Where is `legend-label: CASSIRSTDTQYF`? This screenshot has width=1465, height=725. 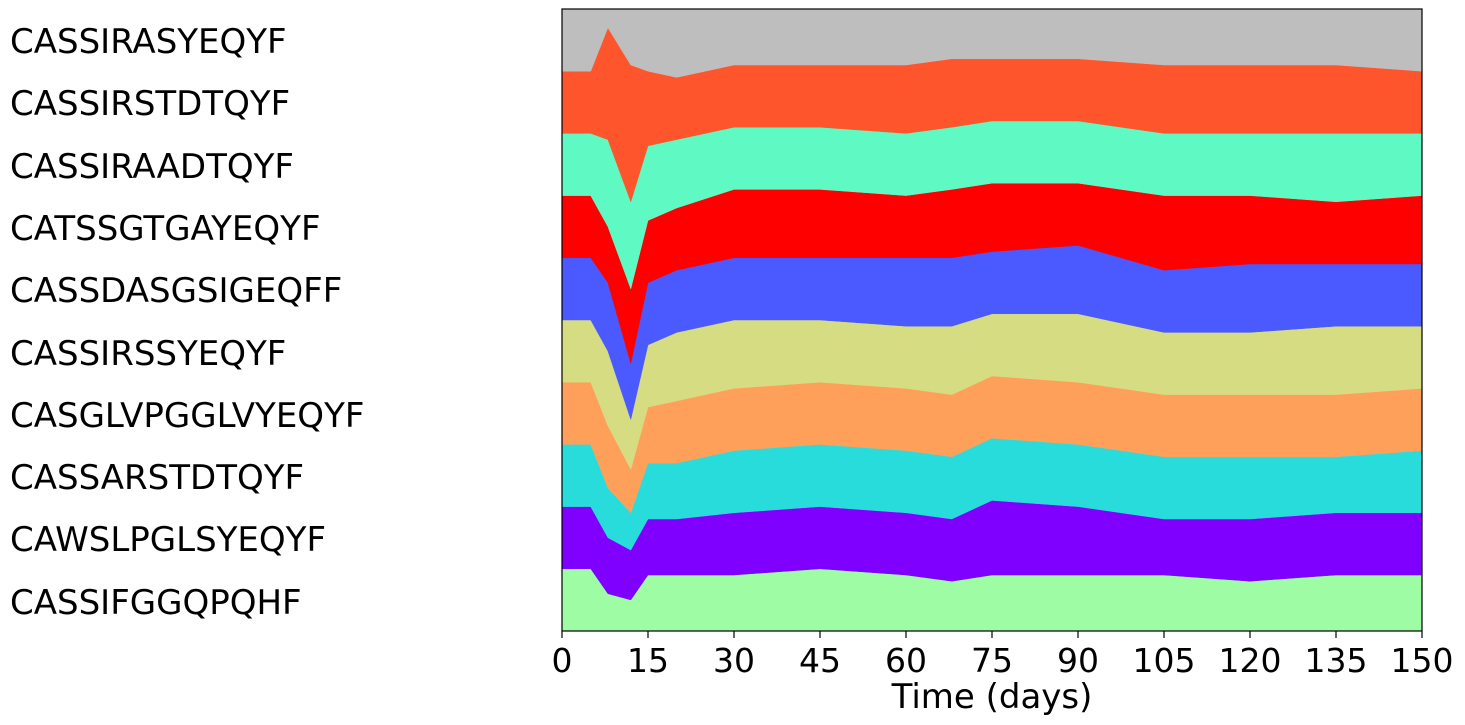 legend-label: CASSIRSTDTQYF is located at coordinates (150, 104).